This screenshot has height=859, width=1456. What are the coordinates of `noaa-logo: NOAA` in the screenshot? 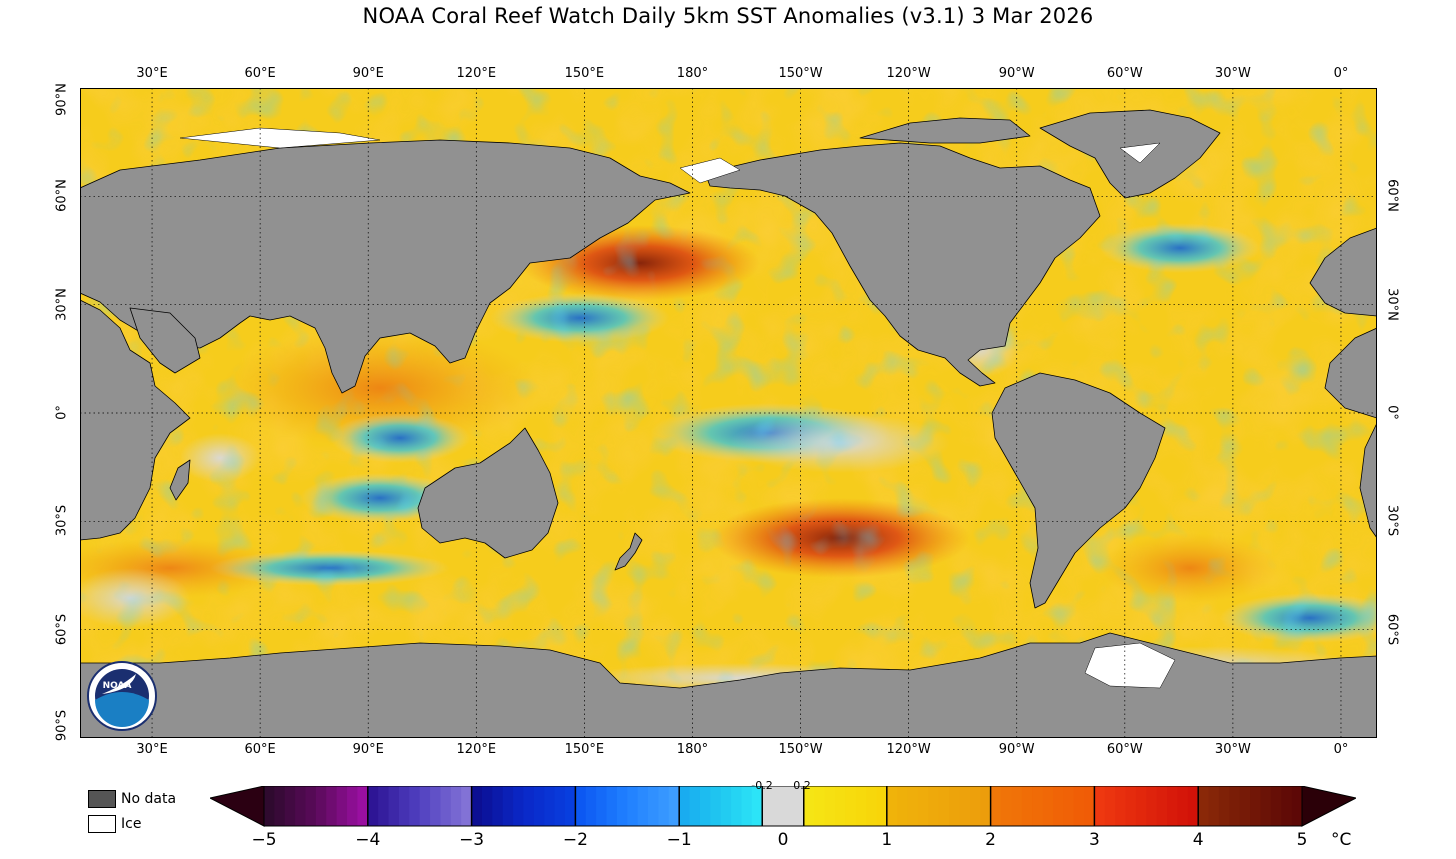 It's located at (122, 696).